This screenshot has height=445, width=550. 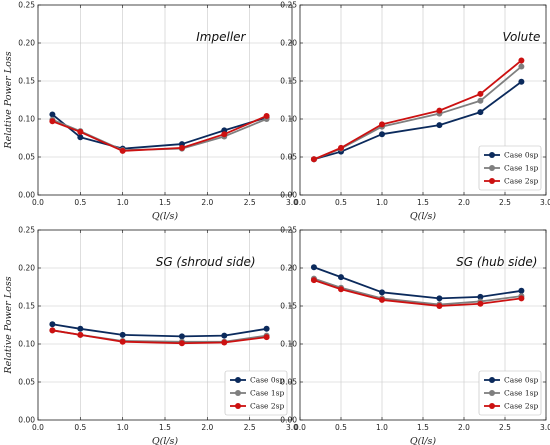 What do you see at coordinates (496, 262) in the screenshot?
I see `panel-title: SG (hub side)` at bounding box center [496, 262].